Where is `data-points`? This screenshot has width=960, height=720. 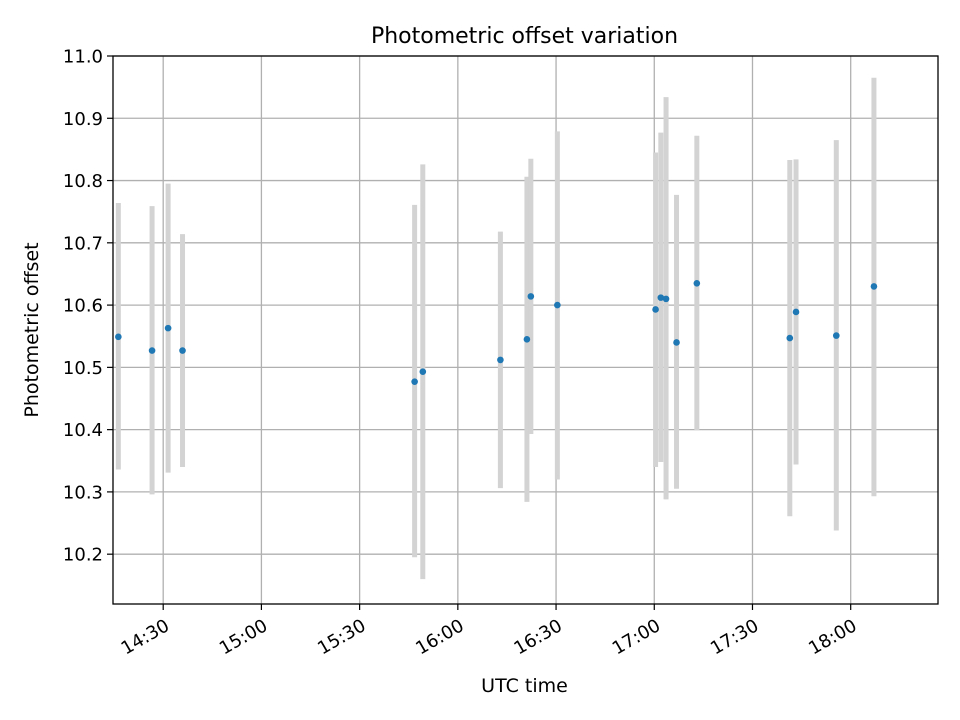 data-points is located at coordinates (496, 332).